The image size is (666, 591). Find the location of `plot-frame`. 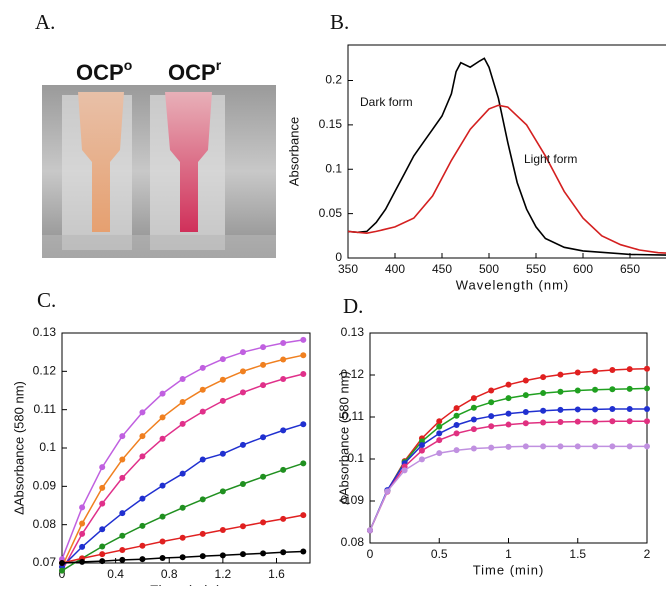

plot-frame is located at coordinates (186, 448).